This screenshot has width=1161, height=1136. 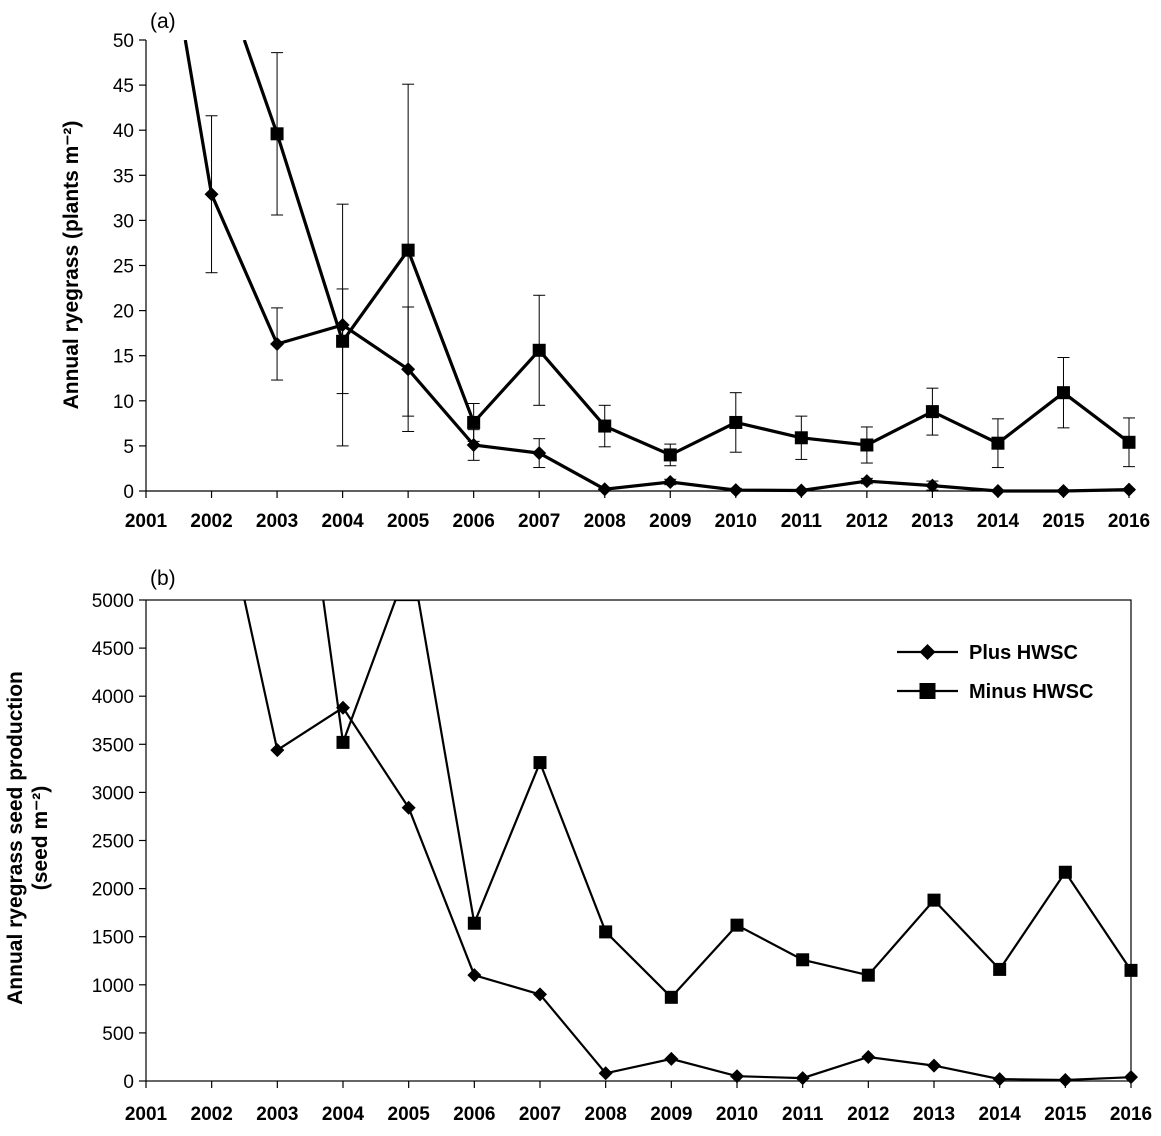 I want to click on y-tick-label: 50, so click(x=123, y=41).